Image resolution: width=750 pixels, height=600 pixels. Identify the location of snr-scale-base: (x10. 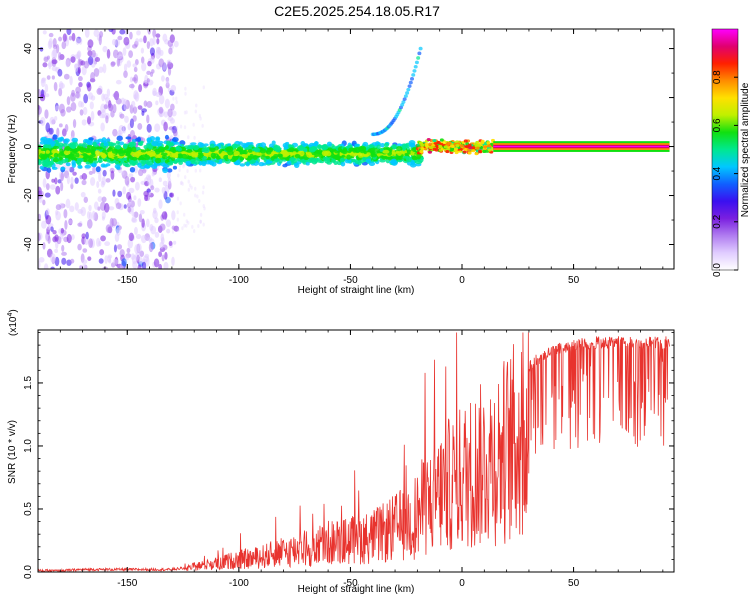
(13, 326).